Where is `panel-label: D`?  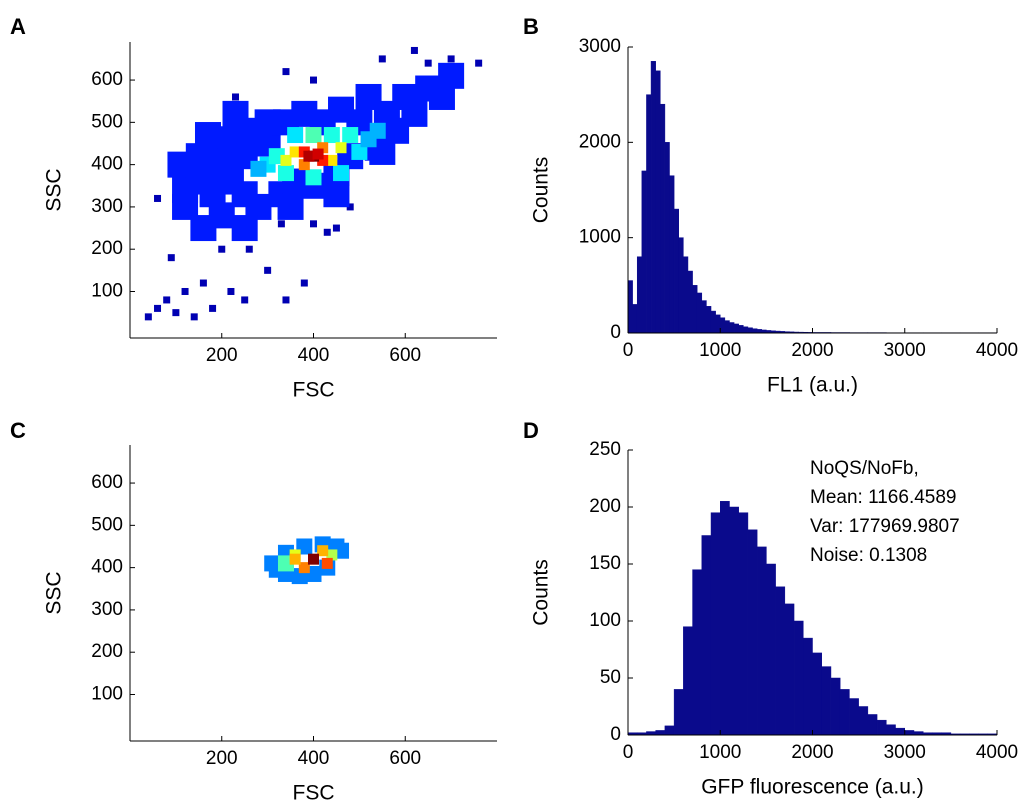 panel-label: D is located at coordinates (531, 430).